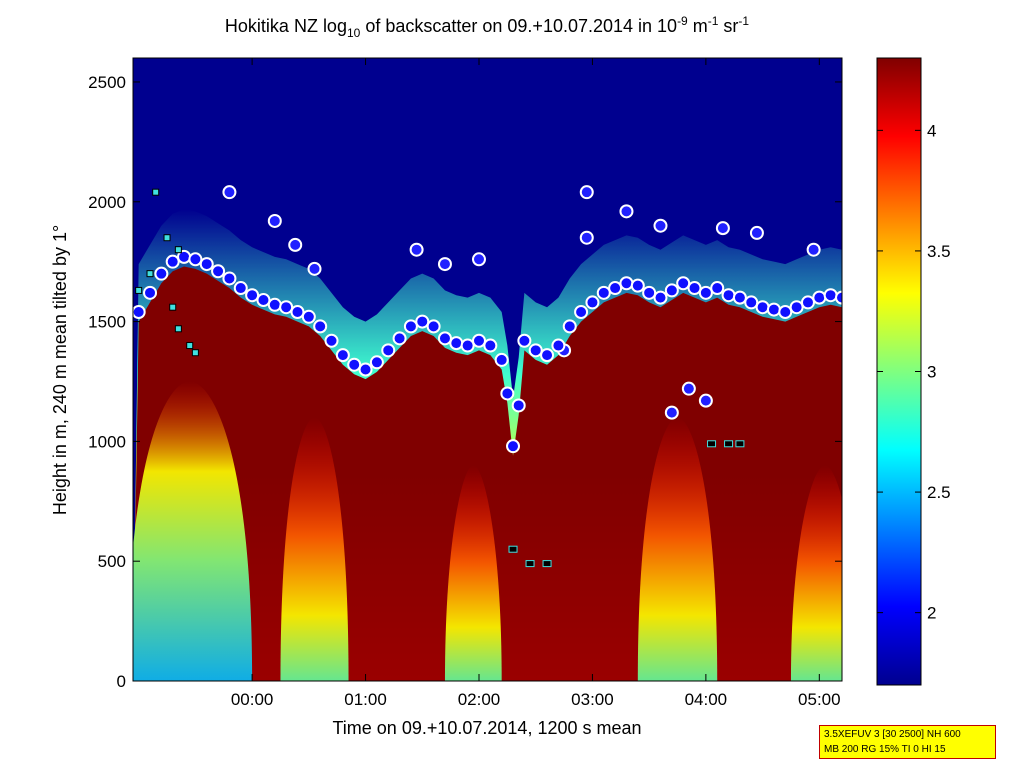 The image size is (1023, 767). Describe the element at coordinates (107, 322) in the screenshot. I see `y-tick-label: 1500` at that location.